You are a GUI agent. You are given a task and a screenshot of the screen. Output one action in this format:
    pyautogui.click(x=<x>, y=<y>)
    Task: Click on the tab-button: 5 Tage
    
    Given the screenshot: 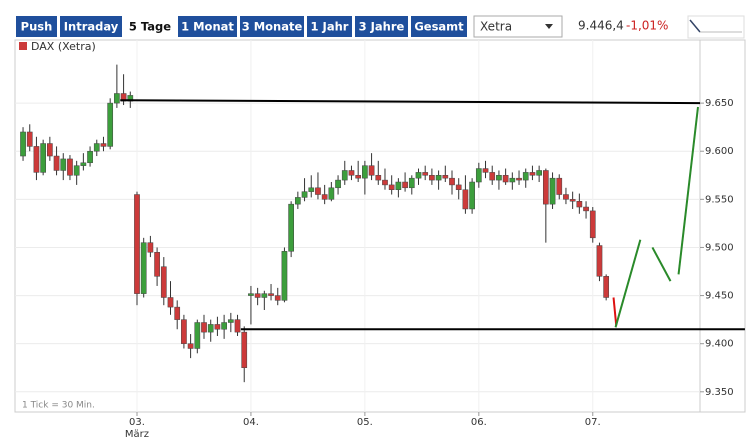 What is the action you would take?
    pyautogui.click(x=150, y=26)
    